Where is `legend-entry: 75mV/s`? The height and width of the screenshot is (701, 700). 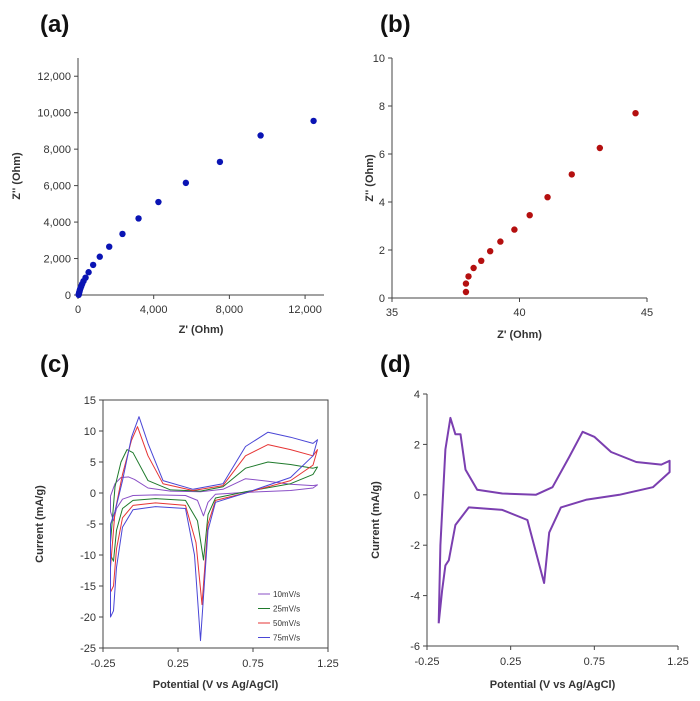
legend-entry: 75mV/s is located at coordinates (286, 638).